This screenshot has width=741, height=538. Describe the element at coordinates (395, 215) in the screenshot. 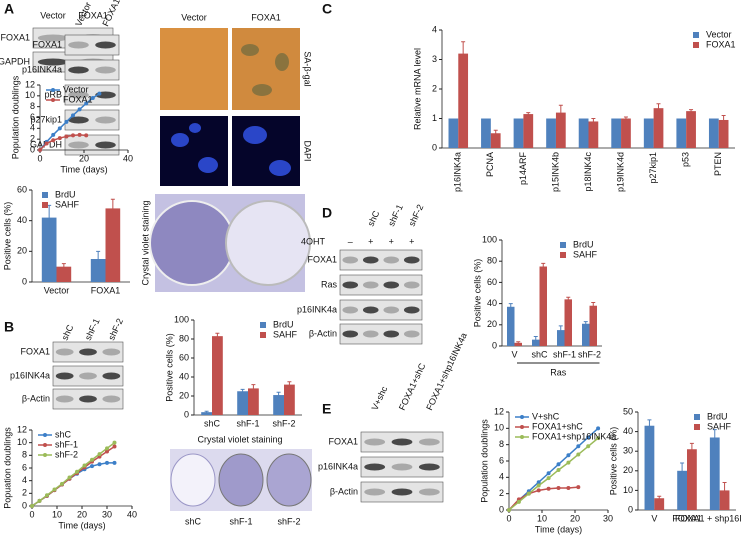

I see `blot-lane-label: shF-1` at that location.